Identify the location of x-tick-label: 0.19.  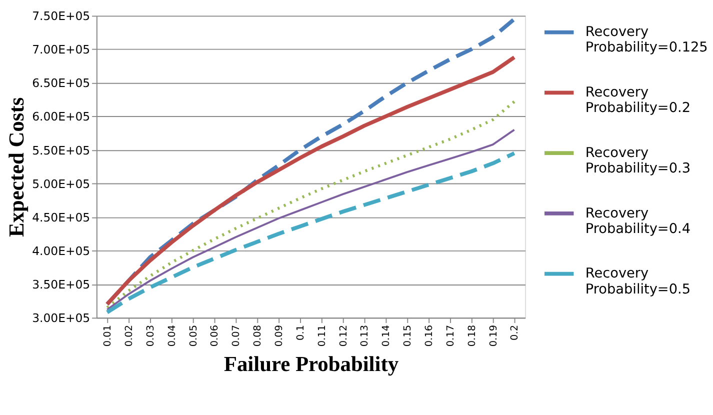
(494, 335).